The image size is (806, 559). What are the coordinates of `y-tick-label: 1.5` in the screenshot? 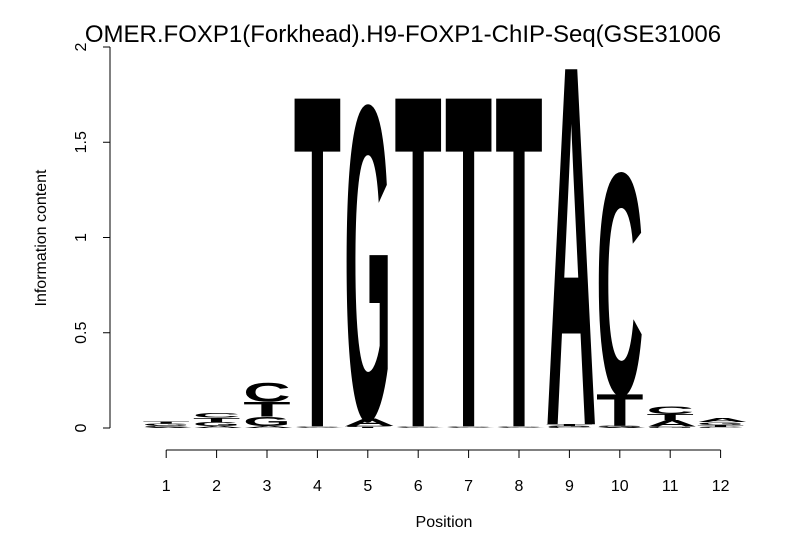 It's located at (81, 142).